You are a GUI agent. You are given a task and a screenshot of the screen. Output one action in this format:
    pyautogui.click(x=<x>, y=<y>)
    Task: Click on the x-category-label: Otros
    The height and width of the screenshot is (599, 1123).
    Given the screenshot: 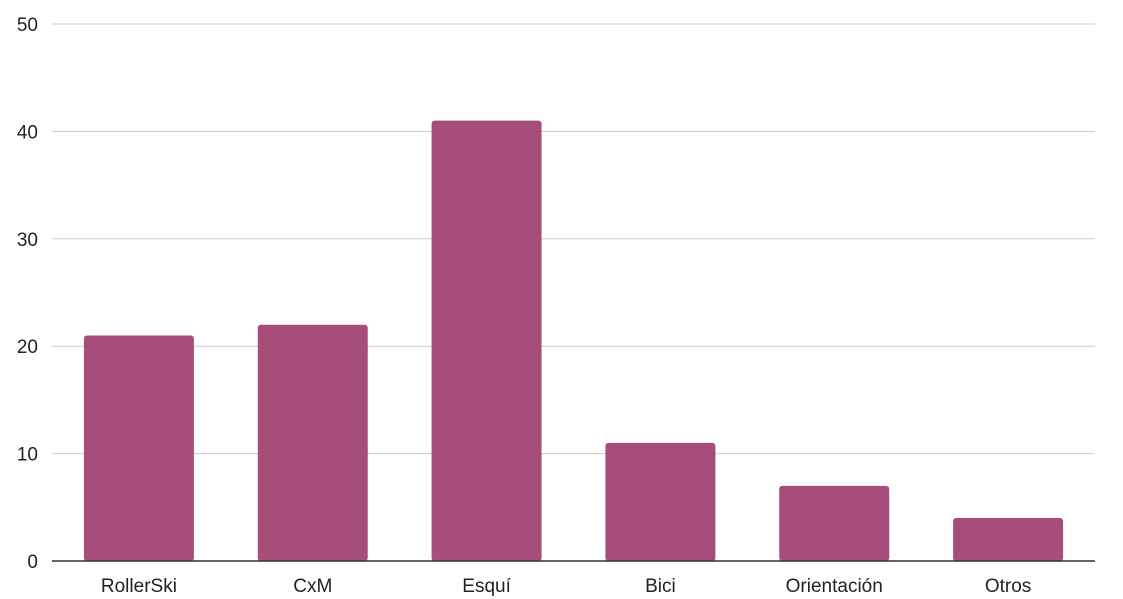 What is the action you would take?
    pyautogui.click(x=1008, y=586)
    